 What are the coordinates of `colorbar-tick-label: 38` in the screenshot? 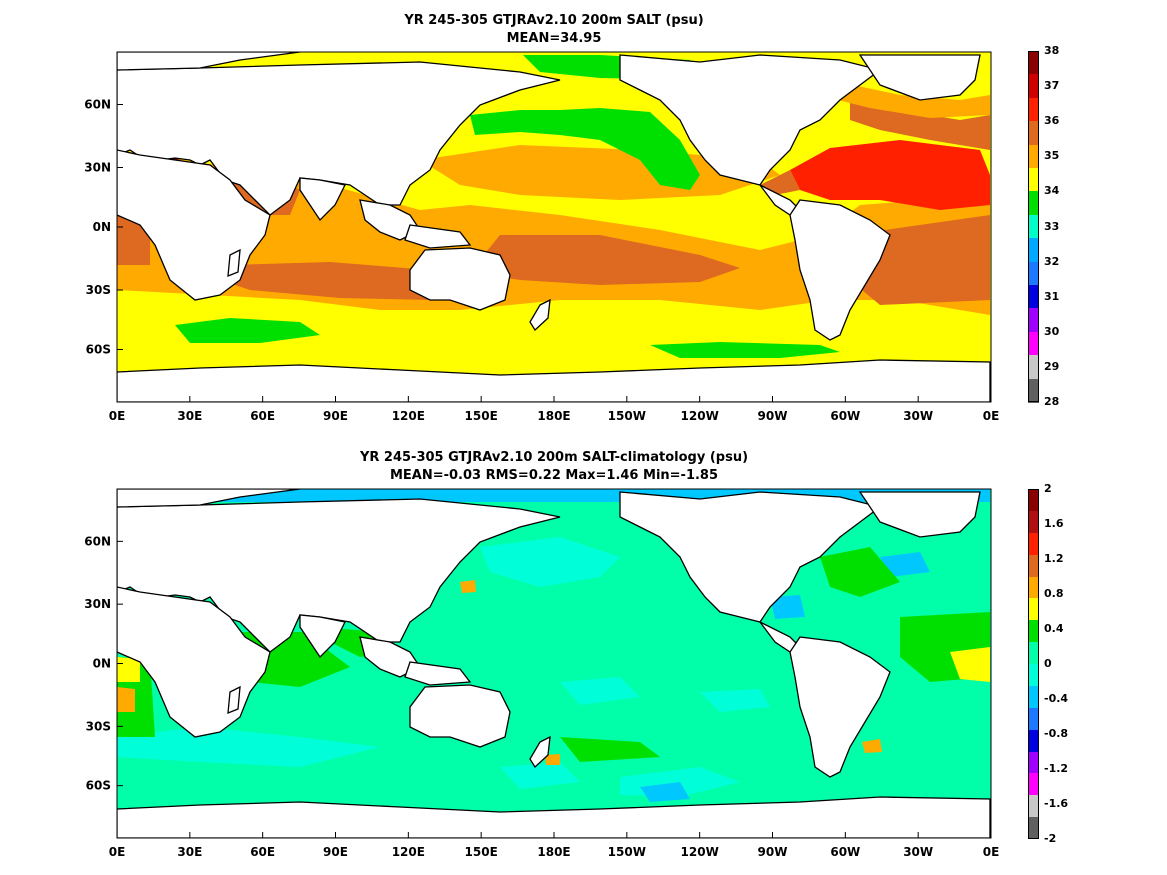 It's located at (1052, 50).